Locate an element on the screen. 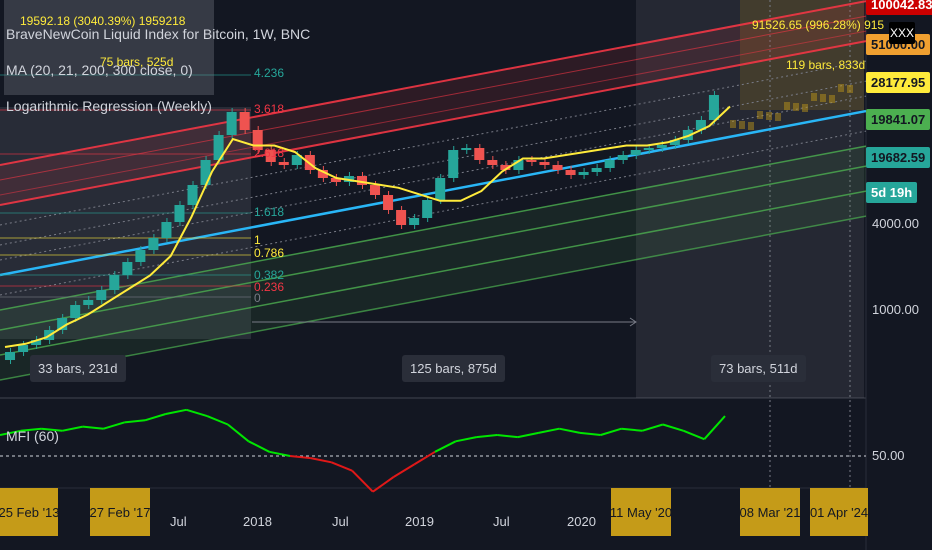 This screenshot has height=550, width=932. date-tag-2021: 08 Mar '21 is located at coordinates (770, 512).